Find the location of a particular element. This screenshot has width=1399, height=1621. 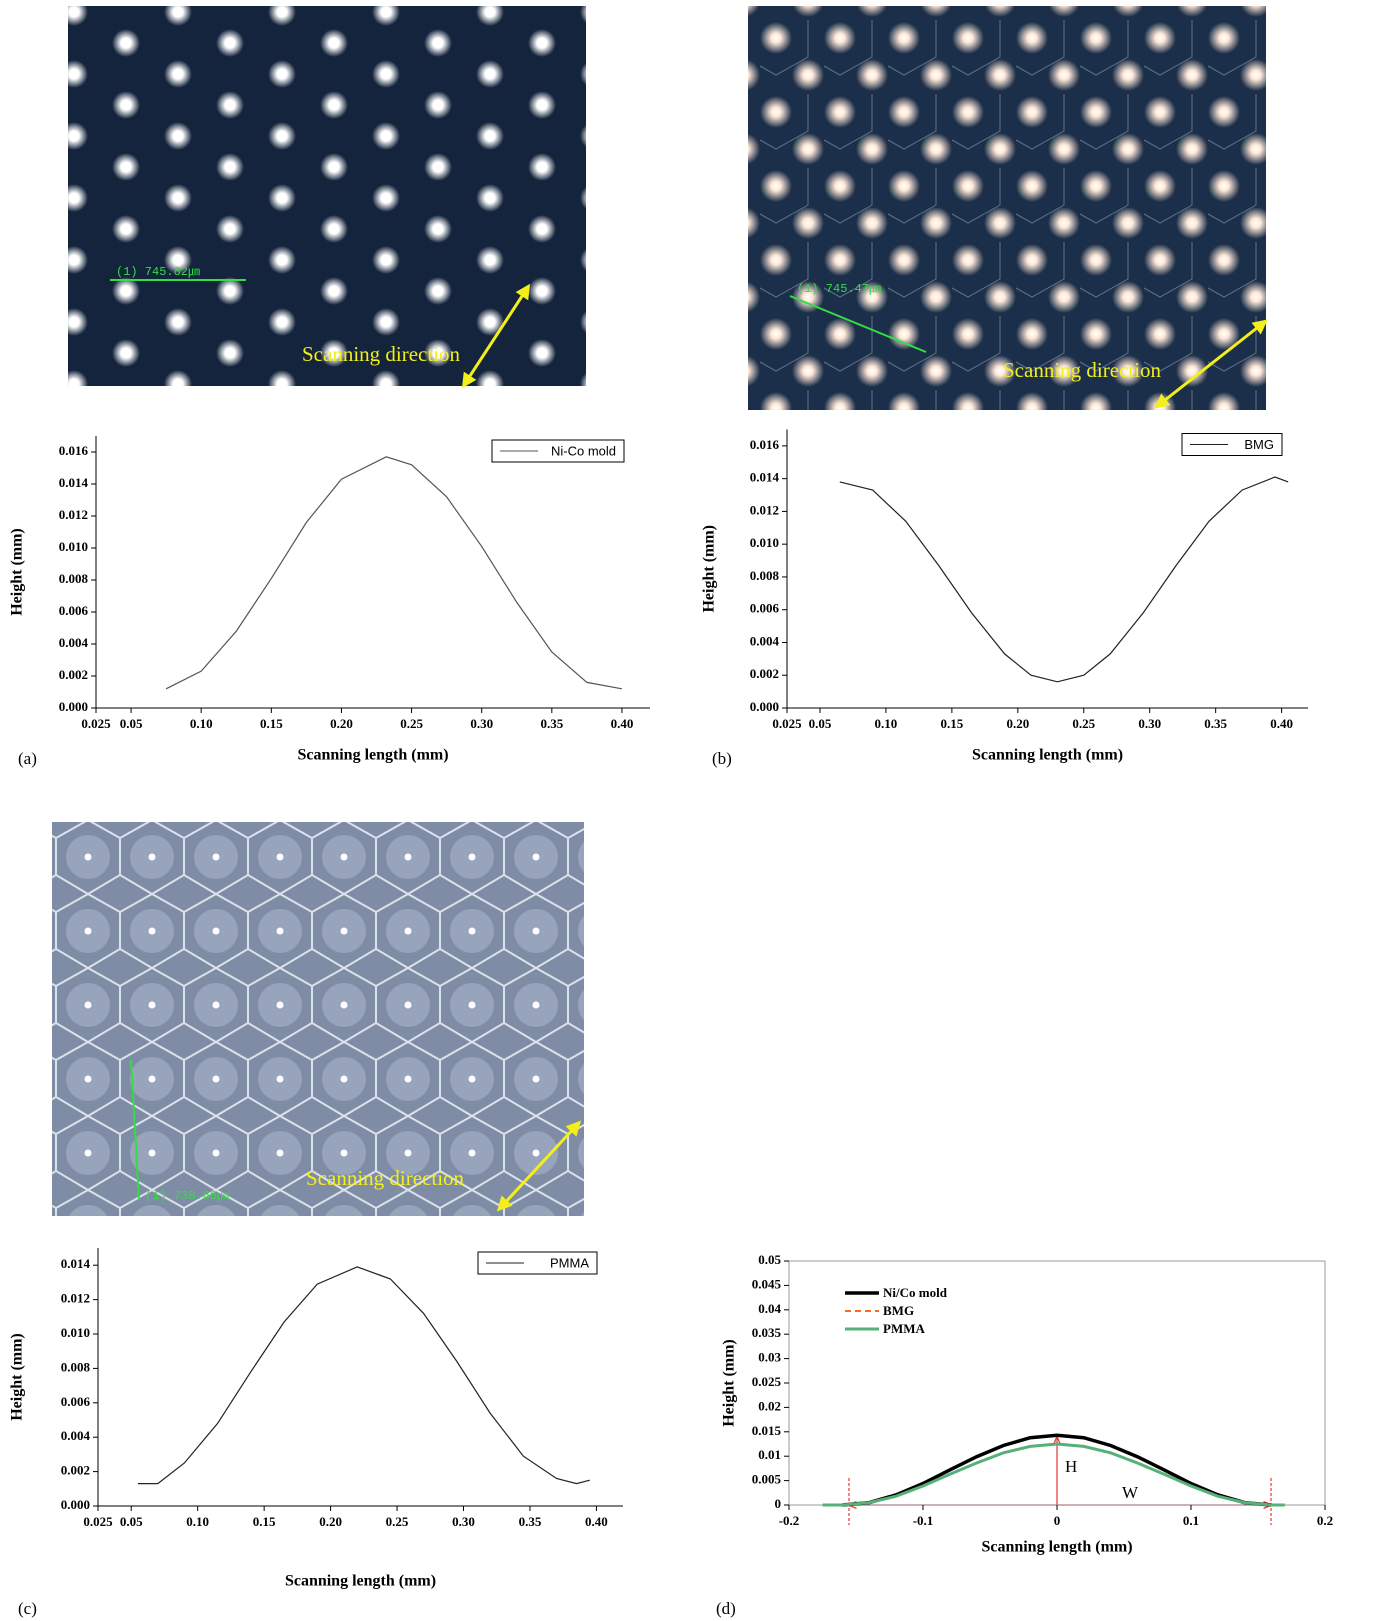

photo-a: (1) 745.82㎛ Scanning direction is located at coordinates (327, 197).